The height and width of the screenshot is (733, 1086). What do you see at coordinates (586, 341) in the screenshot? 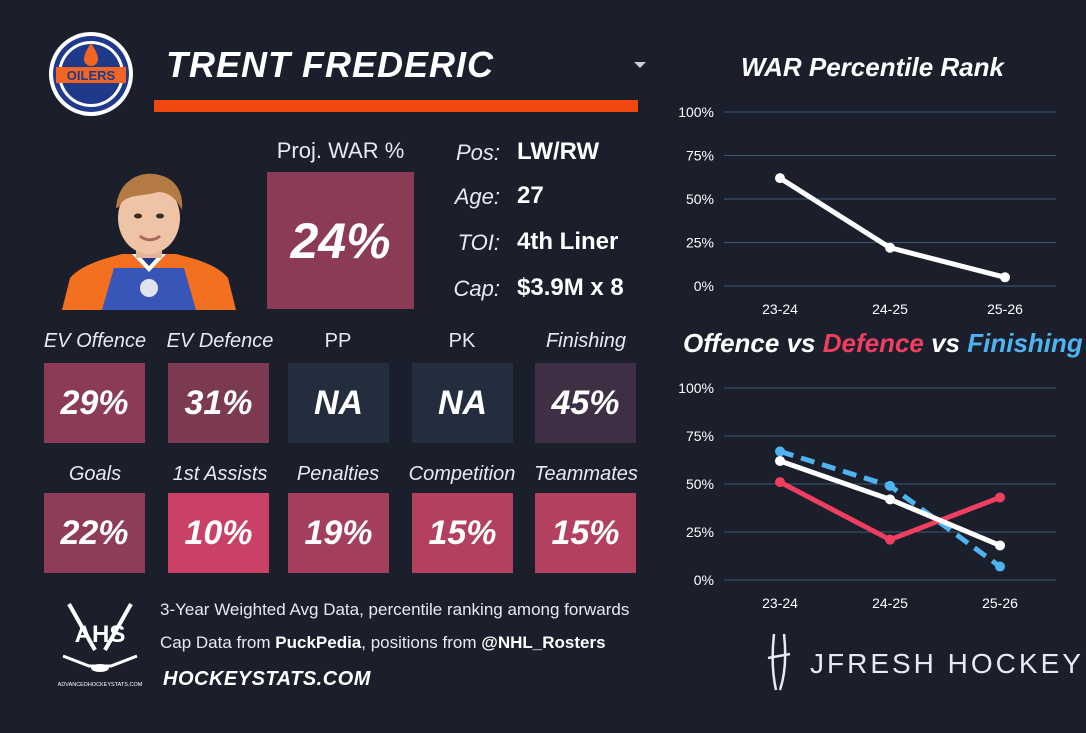
I see `finishing-label: Finishing` at bounding box center [586, 341].